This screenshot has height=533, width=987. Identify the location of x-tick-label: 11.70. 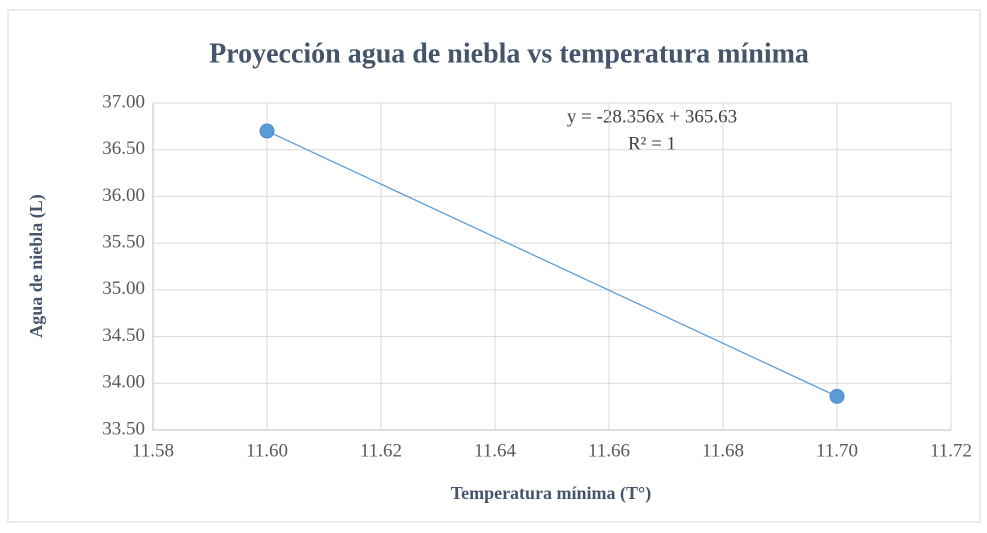
(837, 450).